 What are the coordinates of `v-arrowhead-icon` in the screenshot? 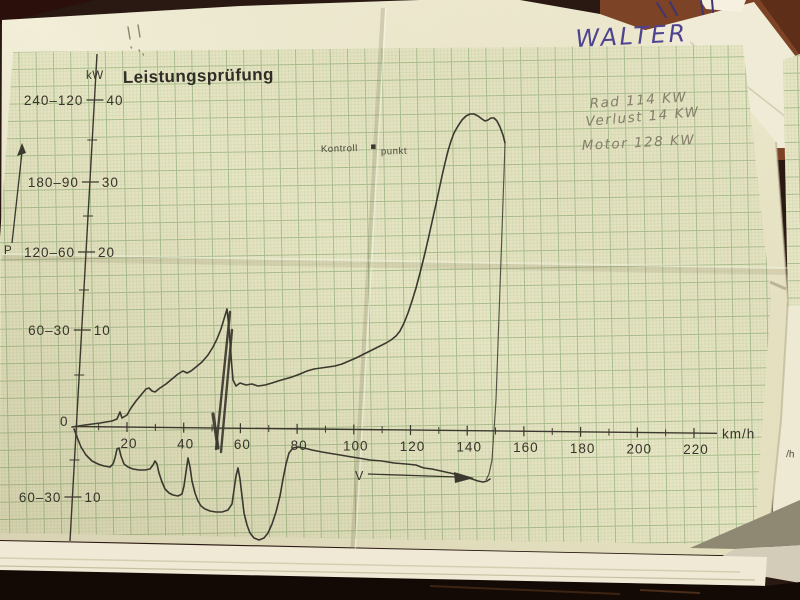 It's located at (464, 477).